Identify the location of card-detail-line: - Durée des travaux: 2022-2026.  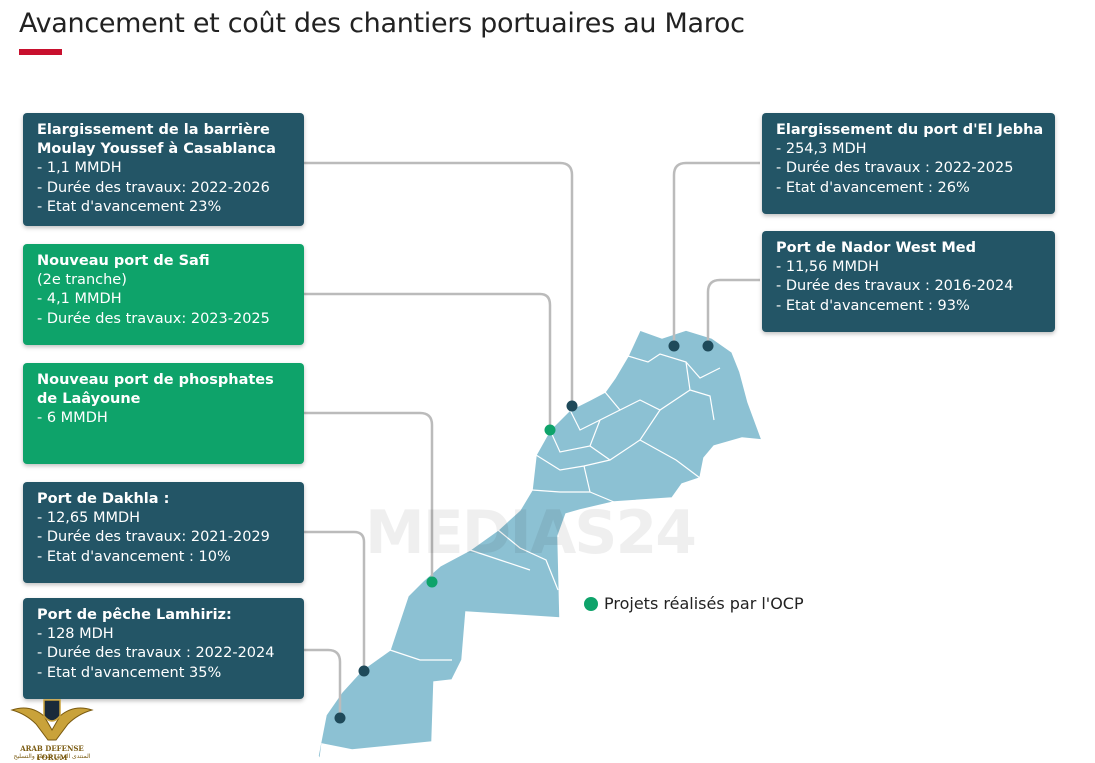
(153, 187).